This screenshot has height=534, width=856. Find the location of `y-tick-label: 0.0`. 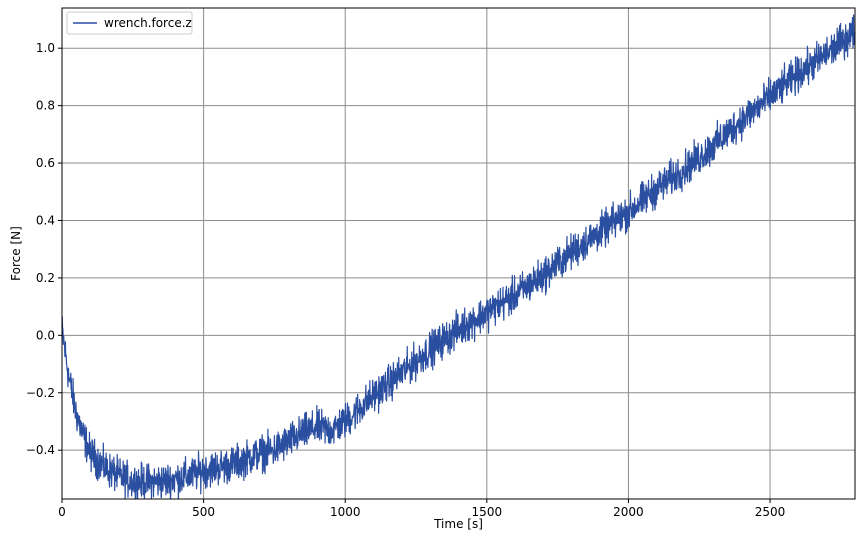

y-tick-label: 0.0 is located at coordinates (45, 335).